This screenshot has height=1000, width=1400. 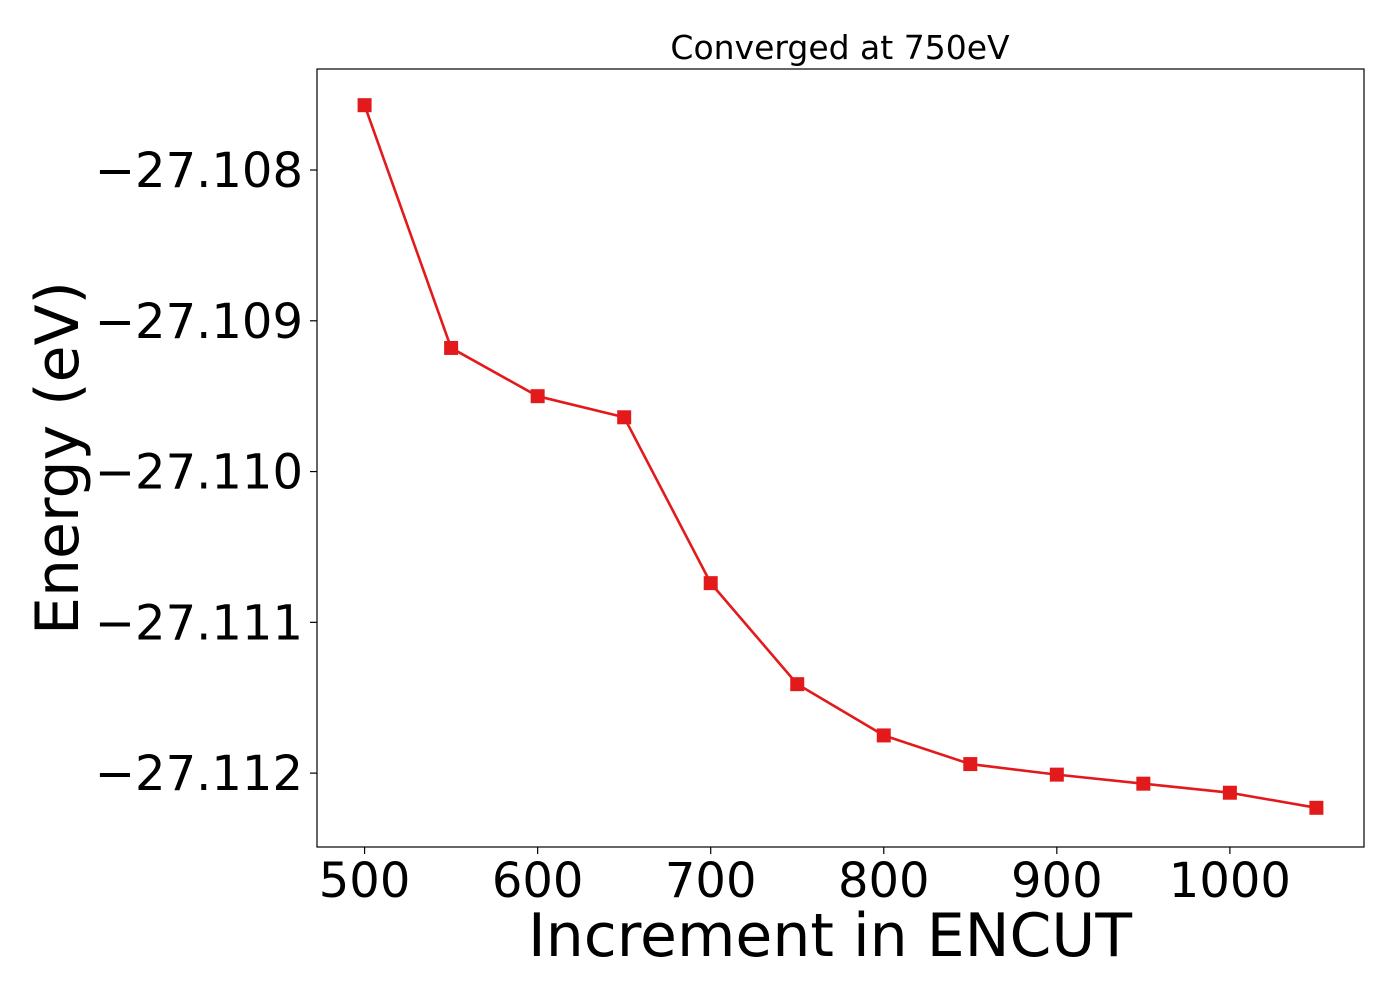 What do you see at coordinates (830, 936) in the screenshot?
I see `x-axis-title: Increment in ENCUT` at bounding box center [830, 936].